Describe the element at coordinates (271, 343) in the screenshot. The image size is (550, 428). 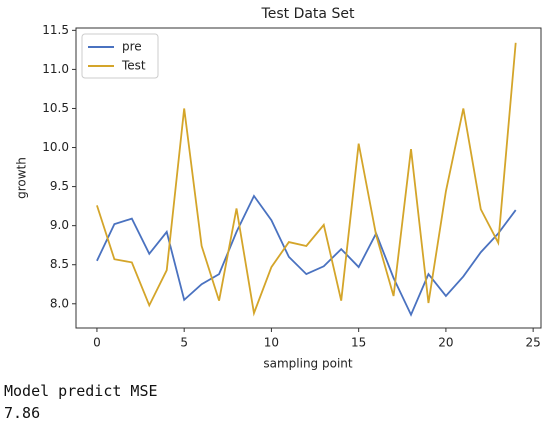
I see `x-tick-label: 10` at that location.